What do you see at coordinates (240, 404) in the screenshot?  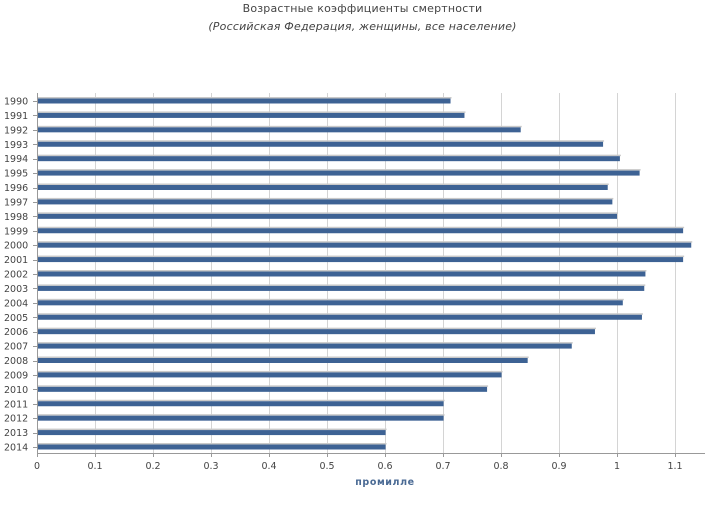 I see `bar-2011` at bounding box center [240, 404].